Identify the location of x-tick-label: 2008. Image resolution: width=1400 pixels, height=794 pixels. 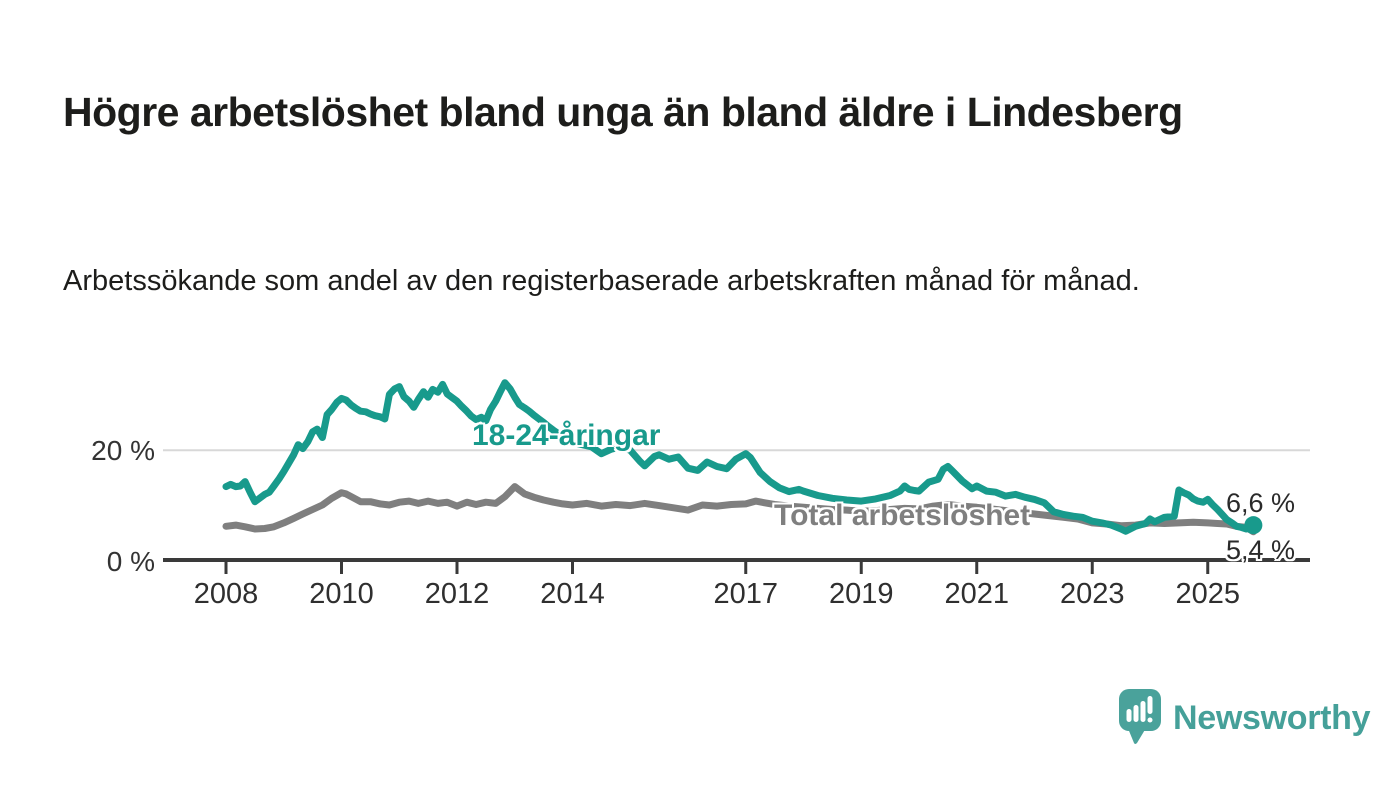
(226, 594).